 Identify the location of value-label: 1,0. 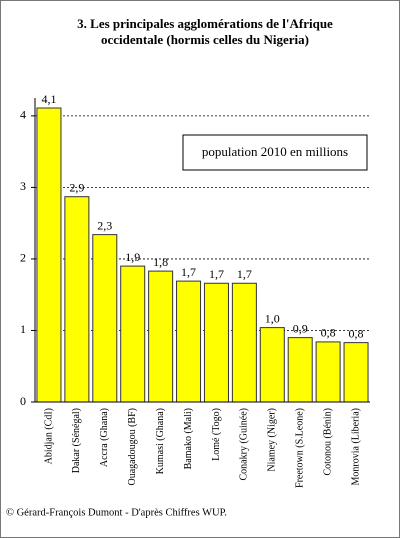
(272, 318).